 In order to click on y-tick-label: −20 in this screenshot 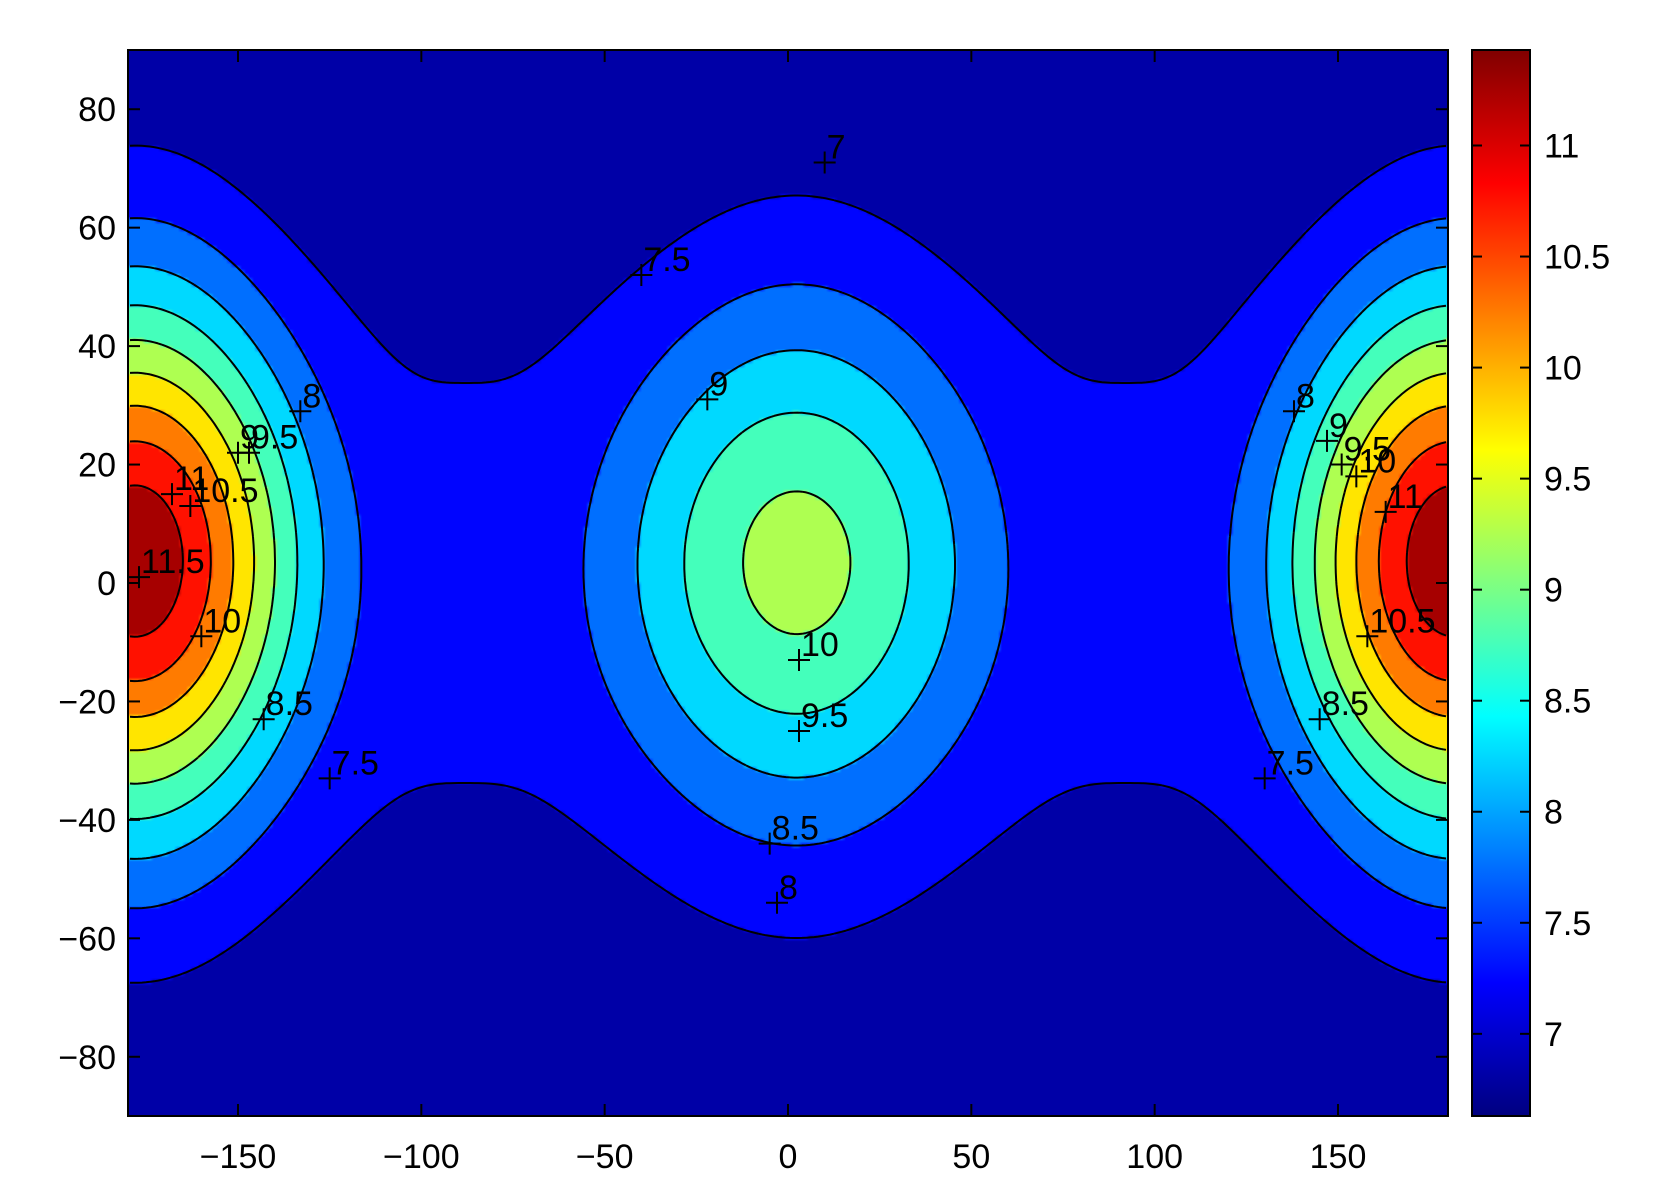, I will do `click(87, 702)`.